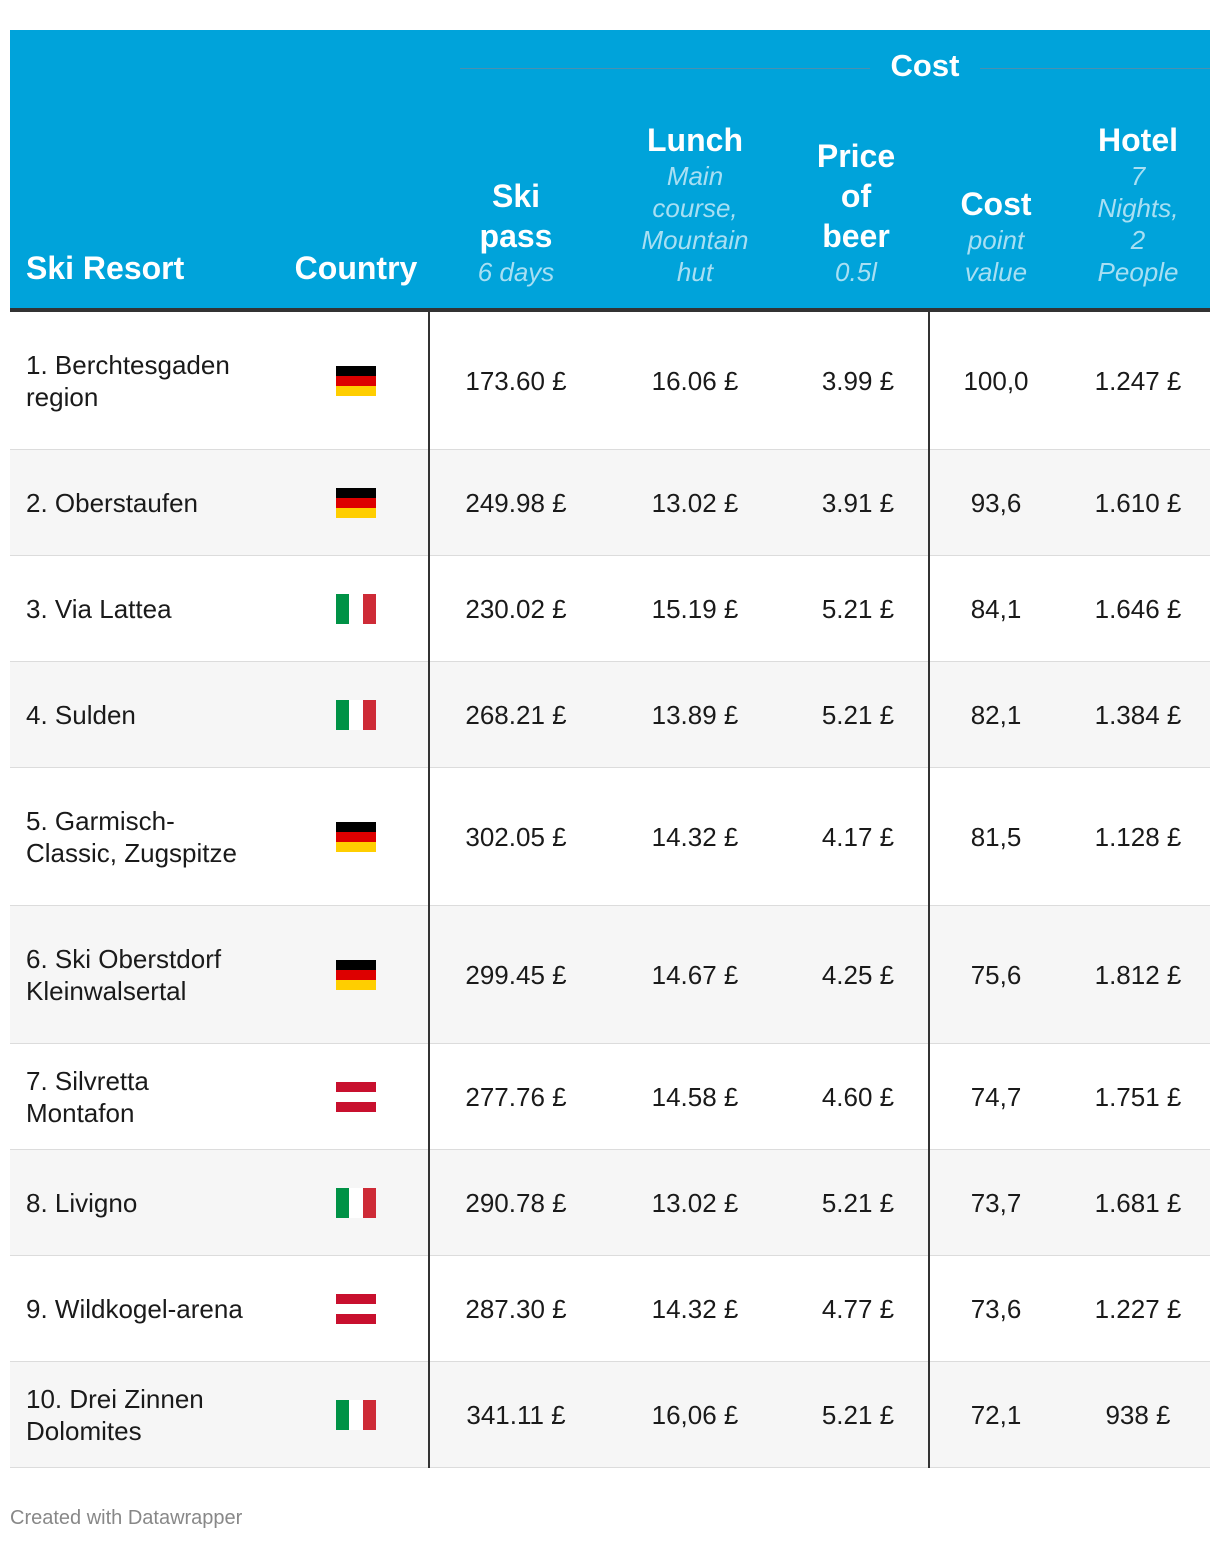 This screenshot has width=1220, height=1542. Describe the element at coordinates (105, 268) in the screenshot. I see `header-resort-title: Ski Resort` at that location.